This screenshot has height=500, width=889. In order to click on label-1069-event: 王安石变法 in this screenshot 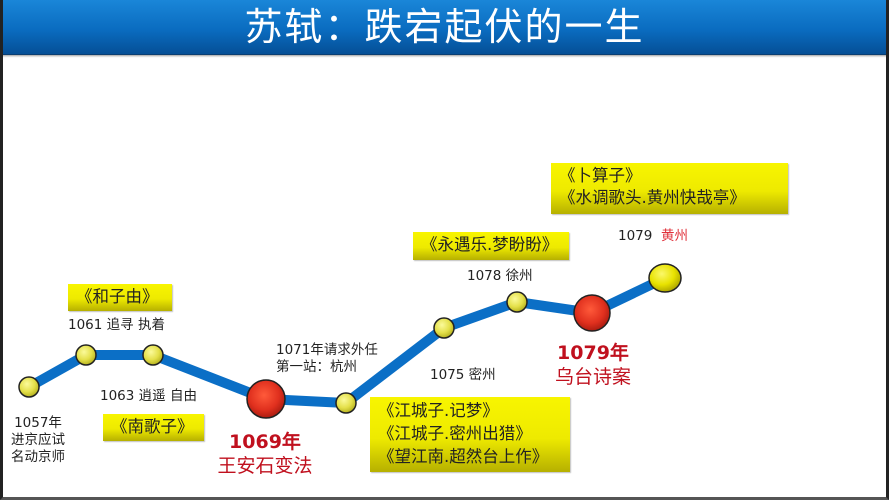, I will do `click(265, 466)`.